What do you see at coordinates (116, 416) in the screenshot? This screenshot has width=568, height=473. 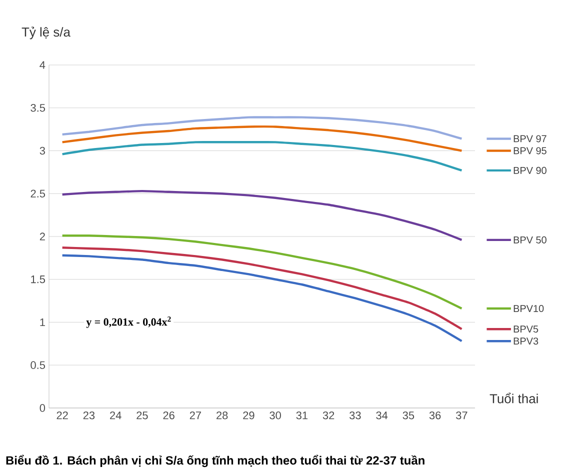 I see `x-tick-label: 24` at bounding box center [116, 416].